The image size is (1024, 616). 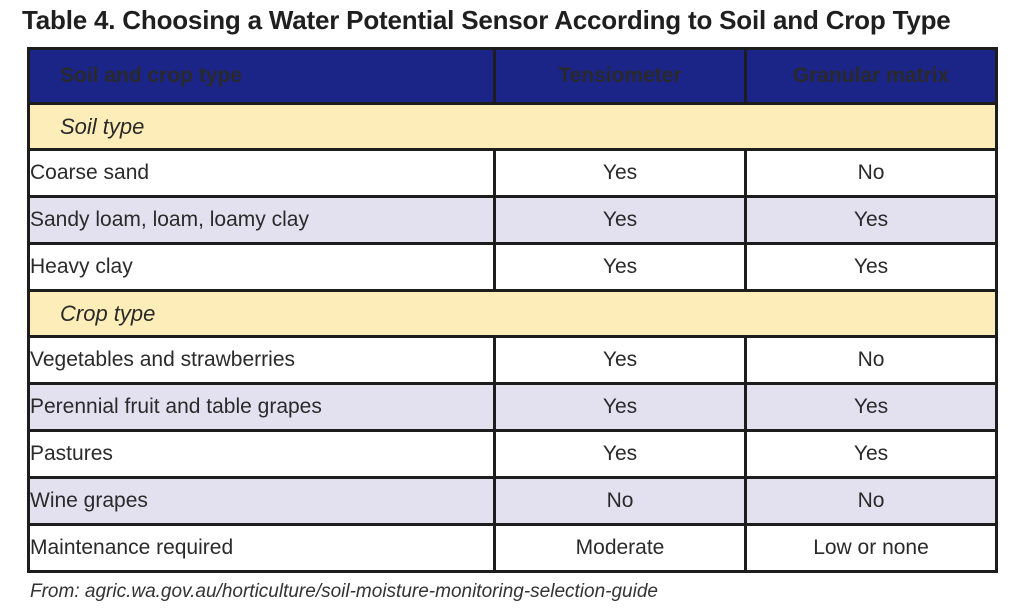 I want to click on section-label: Crop type, so click(x=512, y=313).